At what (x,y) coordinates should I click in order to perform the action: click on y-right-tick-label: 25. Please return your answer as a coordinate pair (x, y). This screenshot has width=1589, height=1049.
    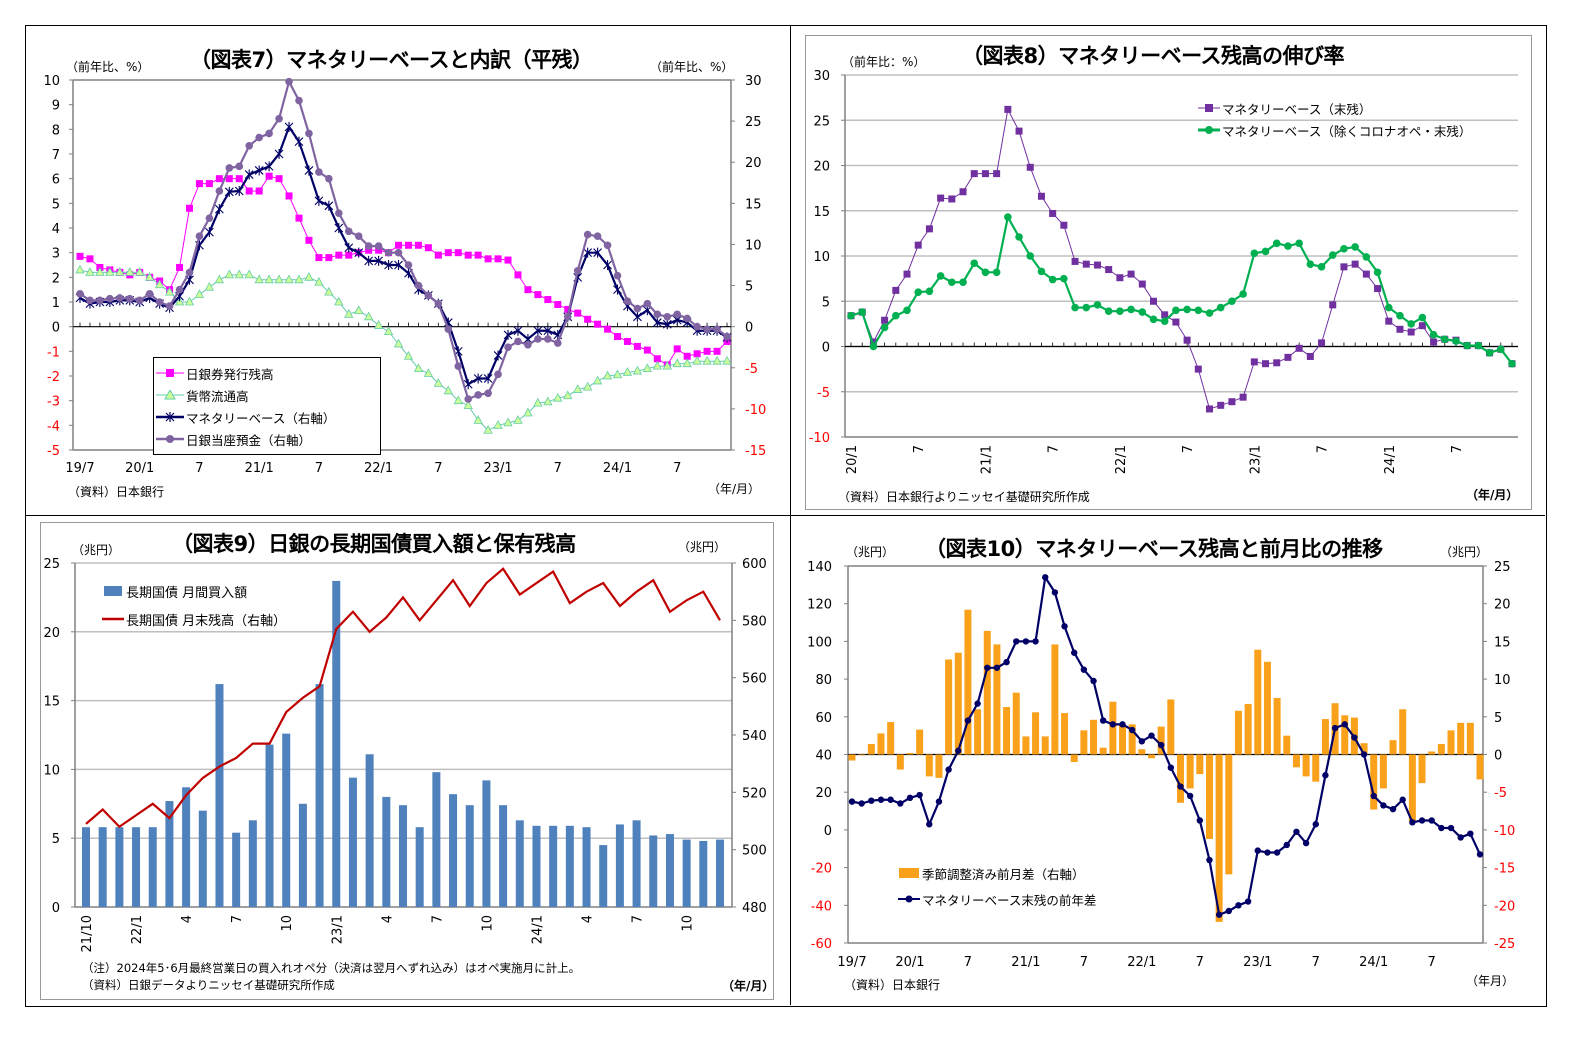
    Looking at the image, I should click on (753, 122).